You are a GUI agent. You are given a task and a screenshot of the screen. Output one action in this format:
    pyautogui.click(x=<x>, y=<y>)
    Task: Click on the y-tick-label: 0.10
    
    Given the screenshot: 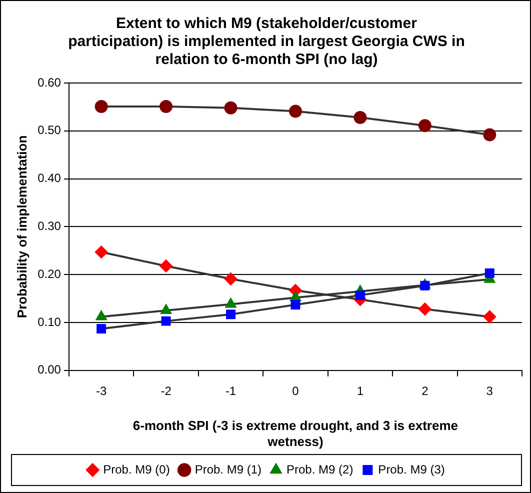 What is the action you would take?
    pyautogui.click(x=50, y=321)
    